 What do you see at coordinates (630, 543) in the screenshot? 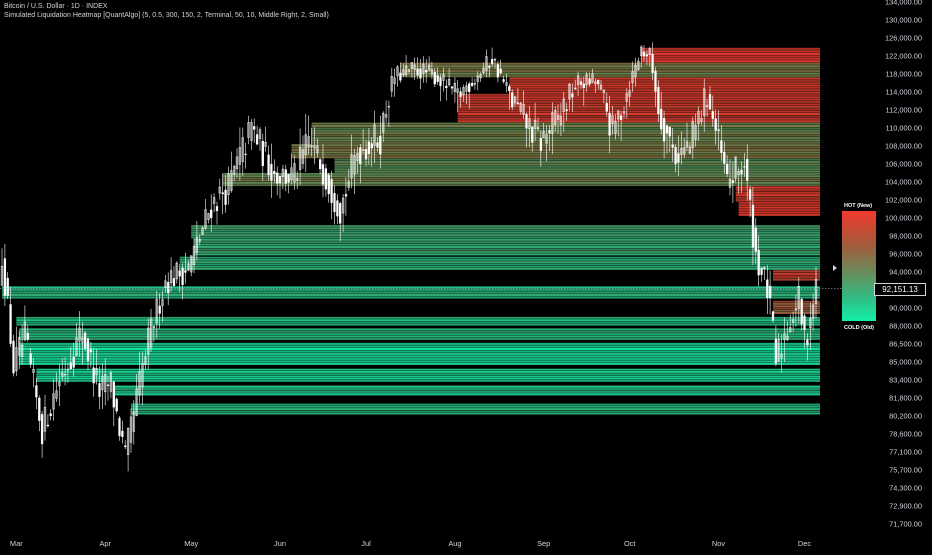
I see `x-tick-label: Oct` at bounding box center [630, 543].